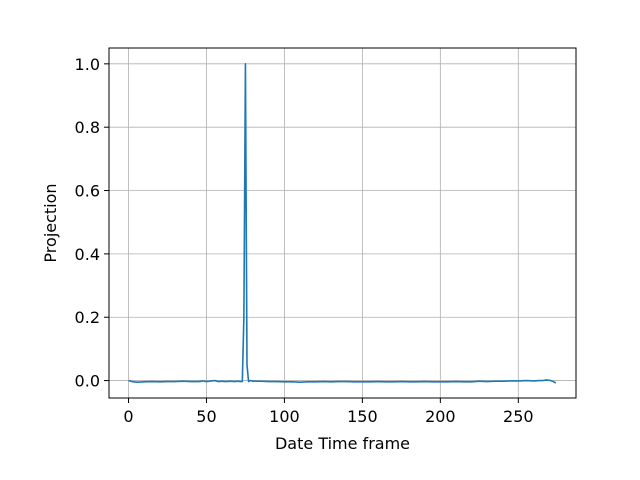 Image resolution: width=640 pixels, height=480 pixels. Describe the element at coordinates (87, 127) in the screenshot. I see `y-tick-label: 0.8` at that location.